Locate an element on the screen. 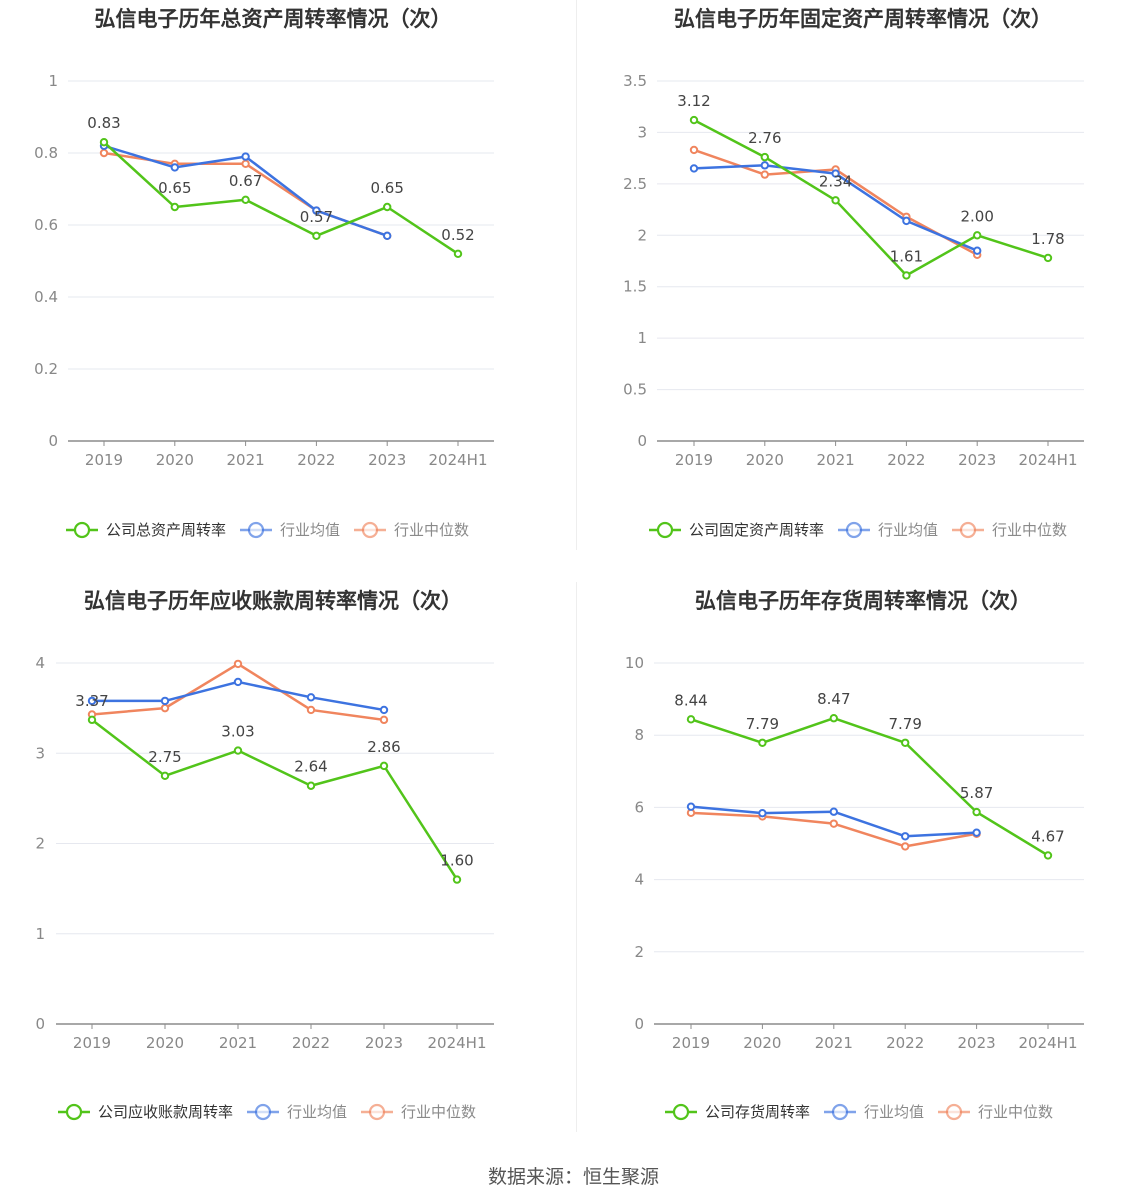 The width and height of the screenshot is (1147, 1202). chart-title: 弘信电子历年存货周转率情况（次） is located at coordinates (863, 601).